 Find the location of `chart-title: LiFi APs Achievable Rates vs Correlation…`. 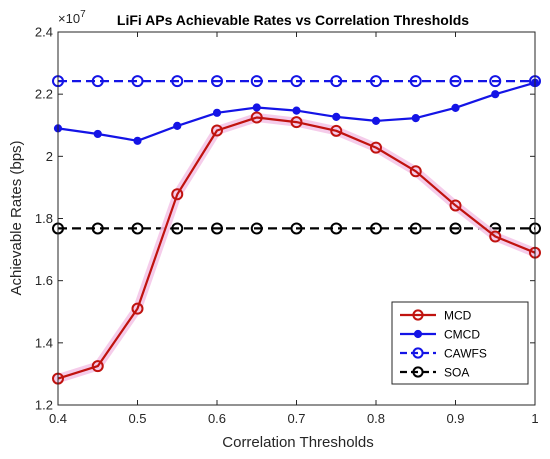

chart-title: LiFi APs Achievable Rates vs Correlation… is located at coordinates (293, 20).